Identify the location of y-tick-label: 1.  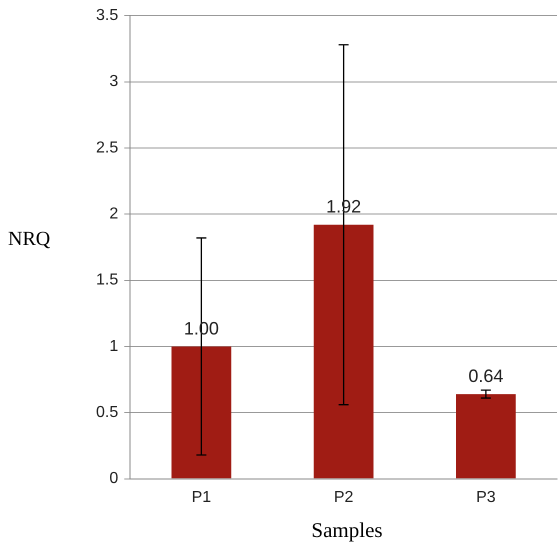
(113, 346).